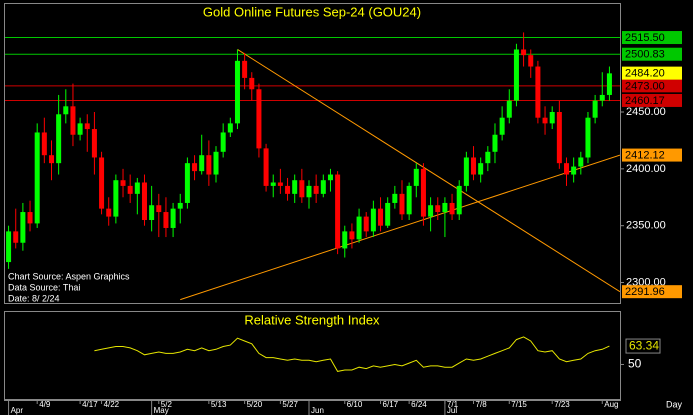 The width and height of the screenshot is (693, 415). Describe the element at coordinates (562, 404) in the screenshot. I see `x-tick-label: 7/23` at that location.